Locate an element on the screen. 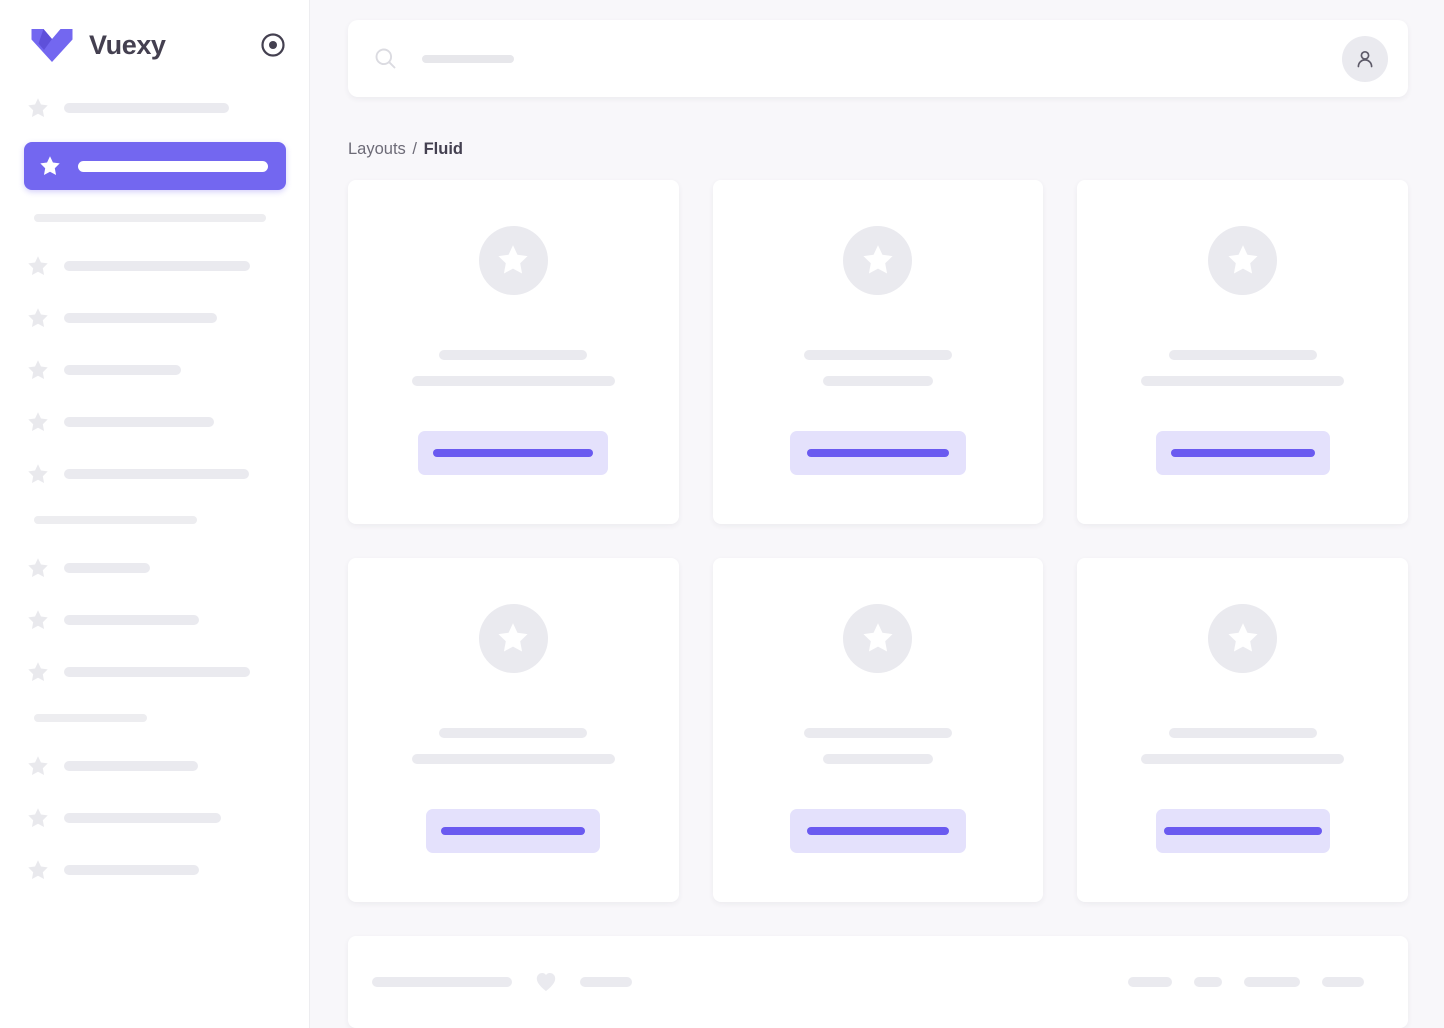 The image size is (1444, 1028). brand-name: Vuexy is located at coordinates (127, 44).